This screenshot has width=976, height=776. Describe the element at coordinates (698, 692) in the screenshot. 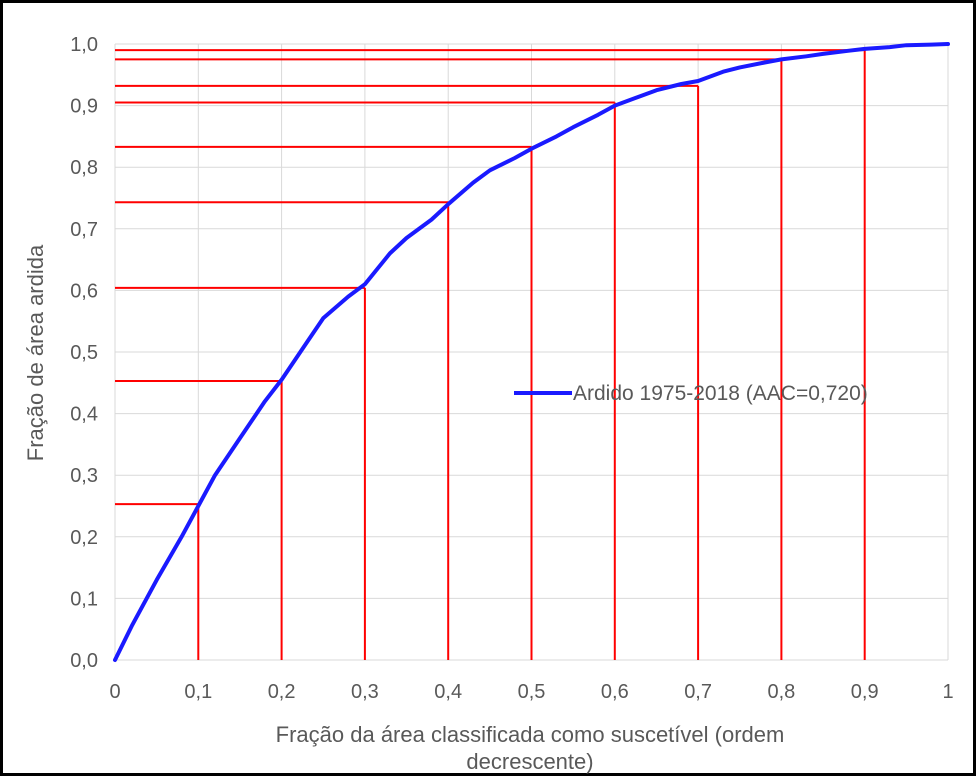

I see `x-tick-label: 0,7` at that location.